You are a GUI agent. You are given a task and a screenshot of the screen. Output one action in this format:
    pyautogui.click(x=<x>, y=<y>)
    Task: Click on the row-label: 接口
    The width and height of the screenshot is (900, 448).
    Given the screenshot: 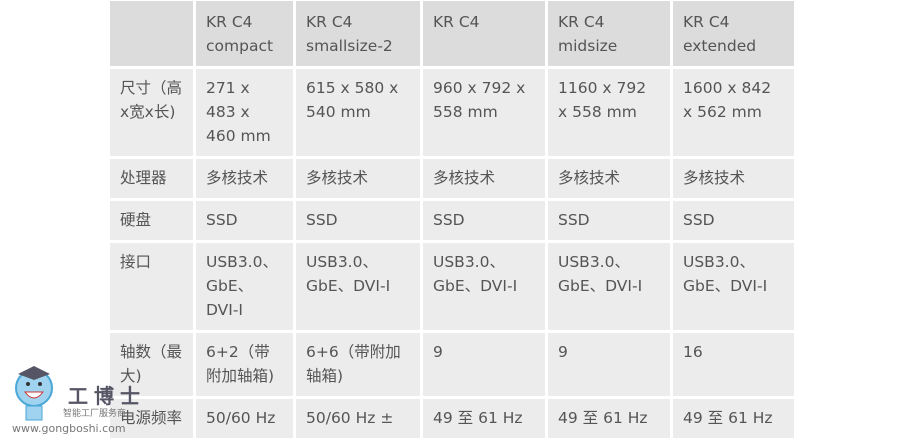 What is the action you would take?
    pyautogui.click(x=151, y=286)
    